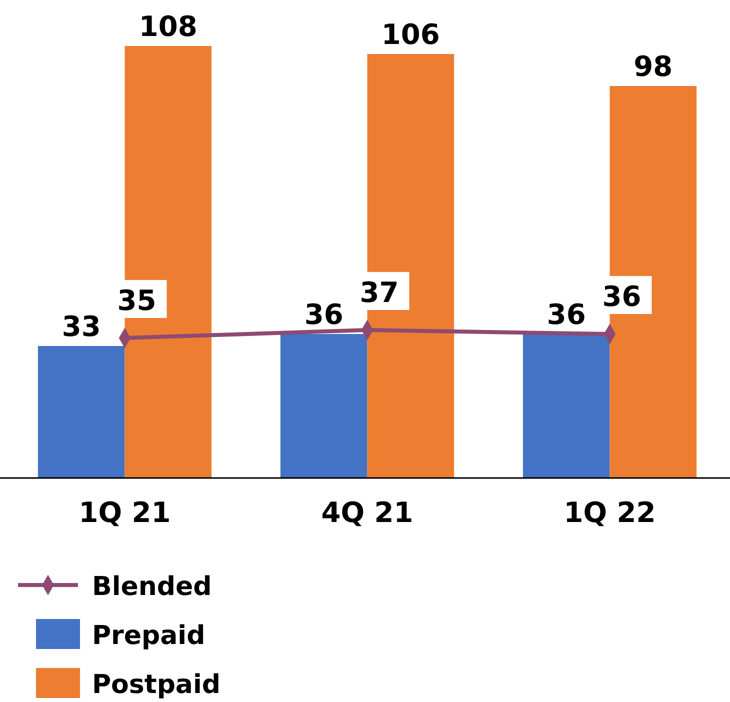  Describe the element at coordinates (610, 512) in the screenshot. I see `x-tick-label: 1Q 22` at that location.